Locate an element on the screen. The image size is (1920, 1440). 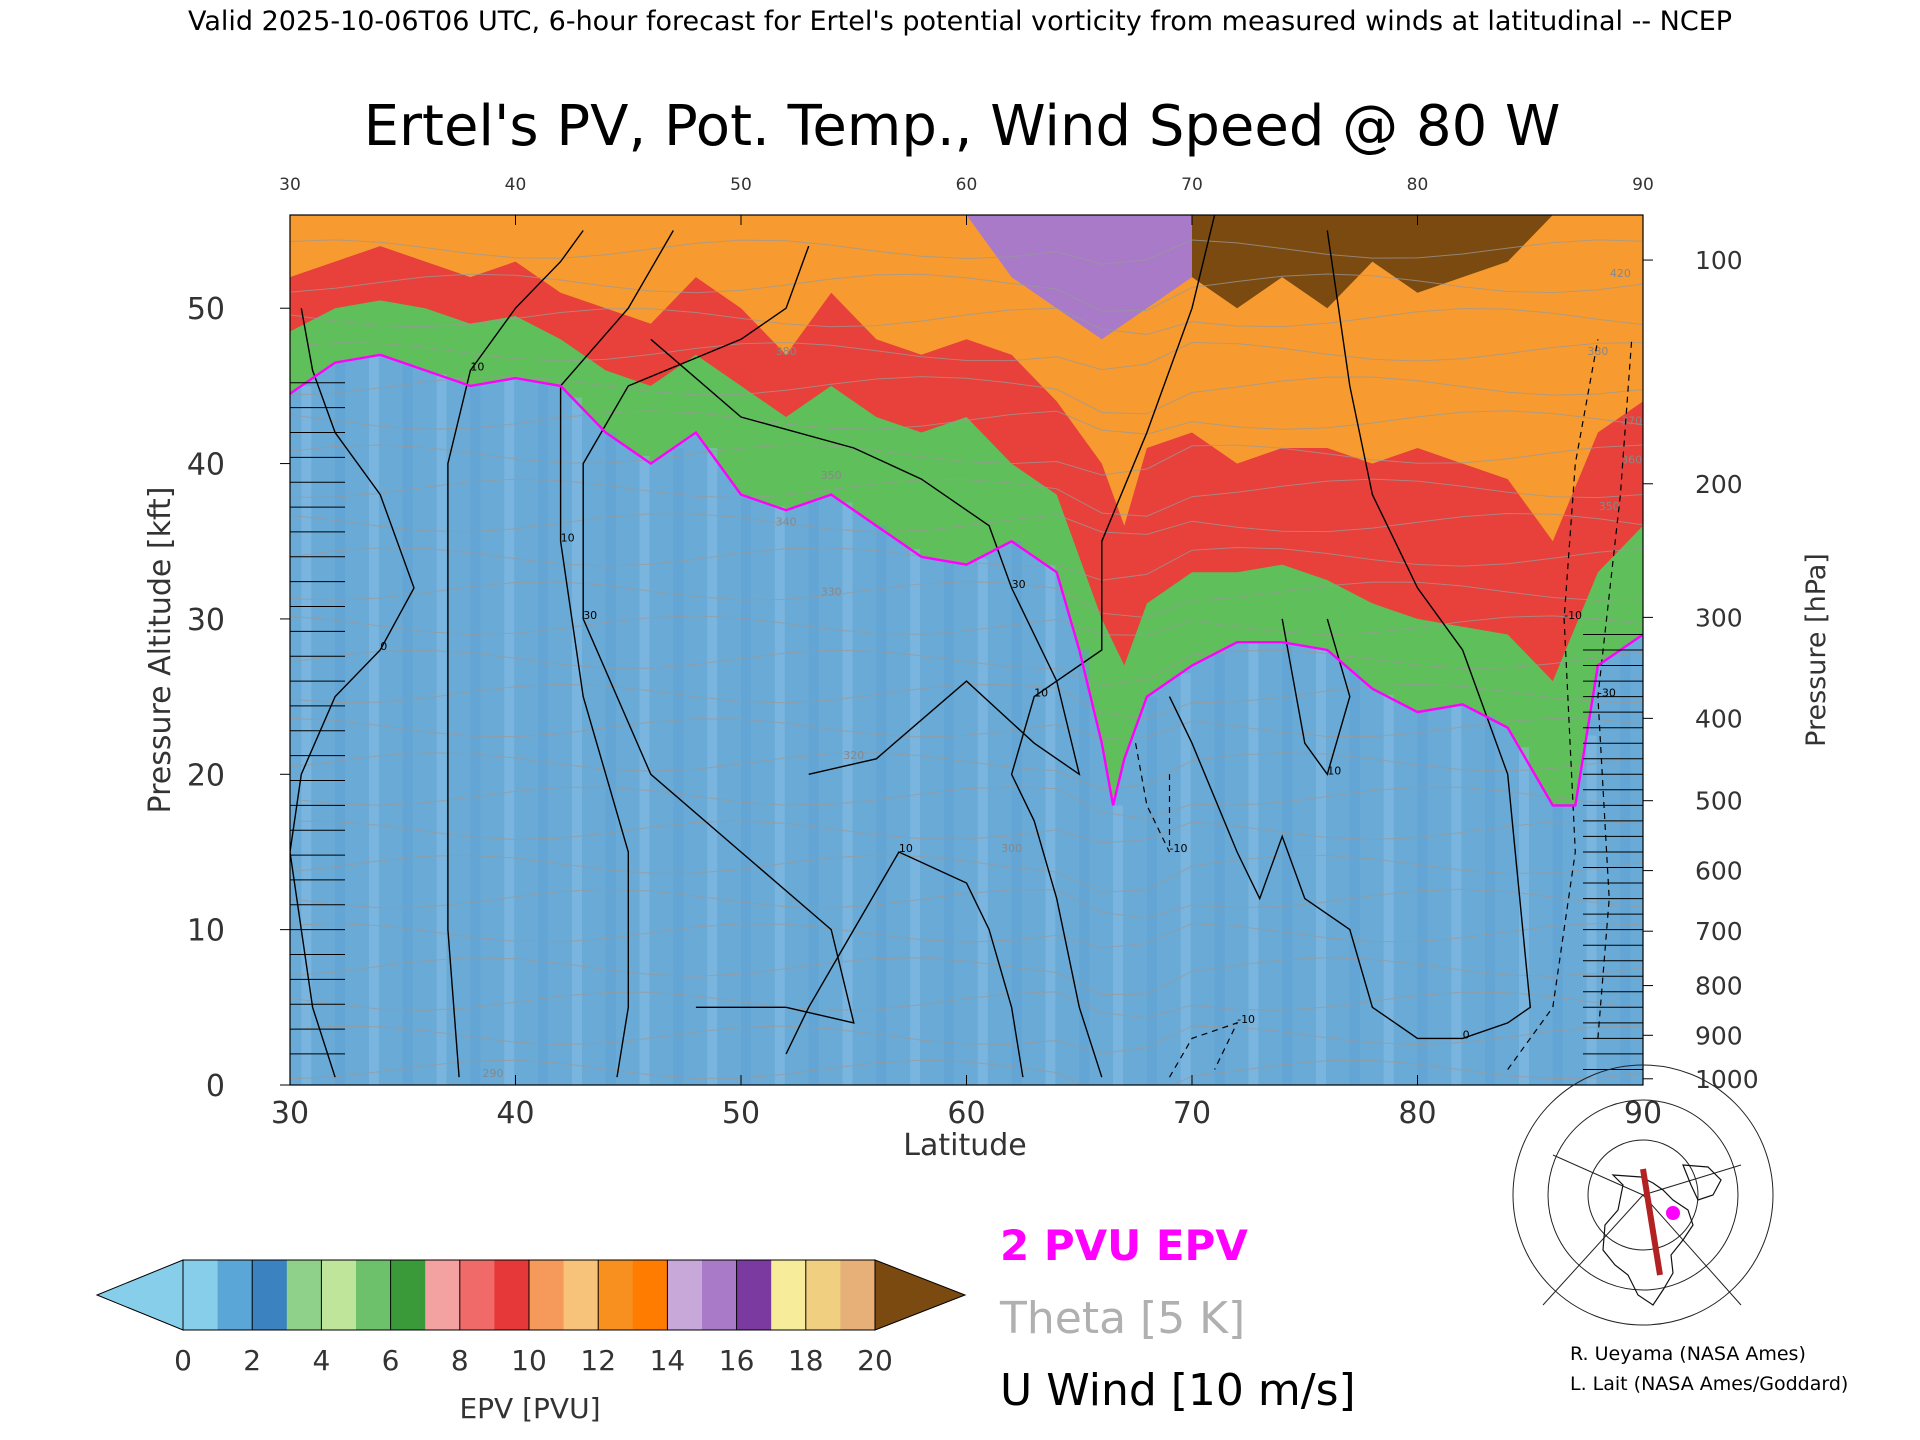
map-cross-section-track is located at coordinates (1651, 1222).